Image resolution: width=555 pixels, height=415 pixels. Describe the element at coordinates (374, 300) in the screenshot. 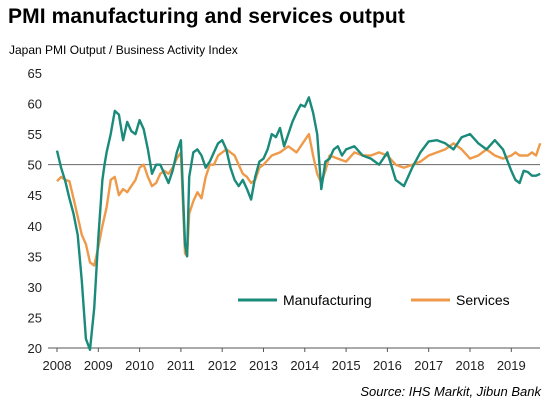

I see `chart-legend: Manufacturing Services` at that location.